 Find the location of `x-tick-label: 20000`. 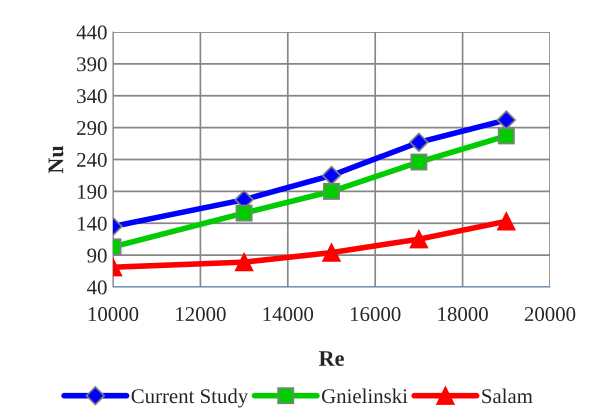

x-tick-label: 20000 is located at coordinates (550, 314).